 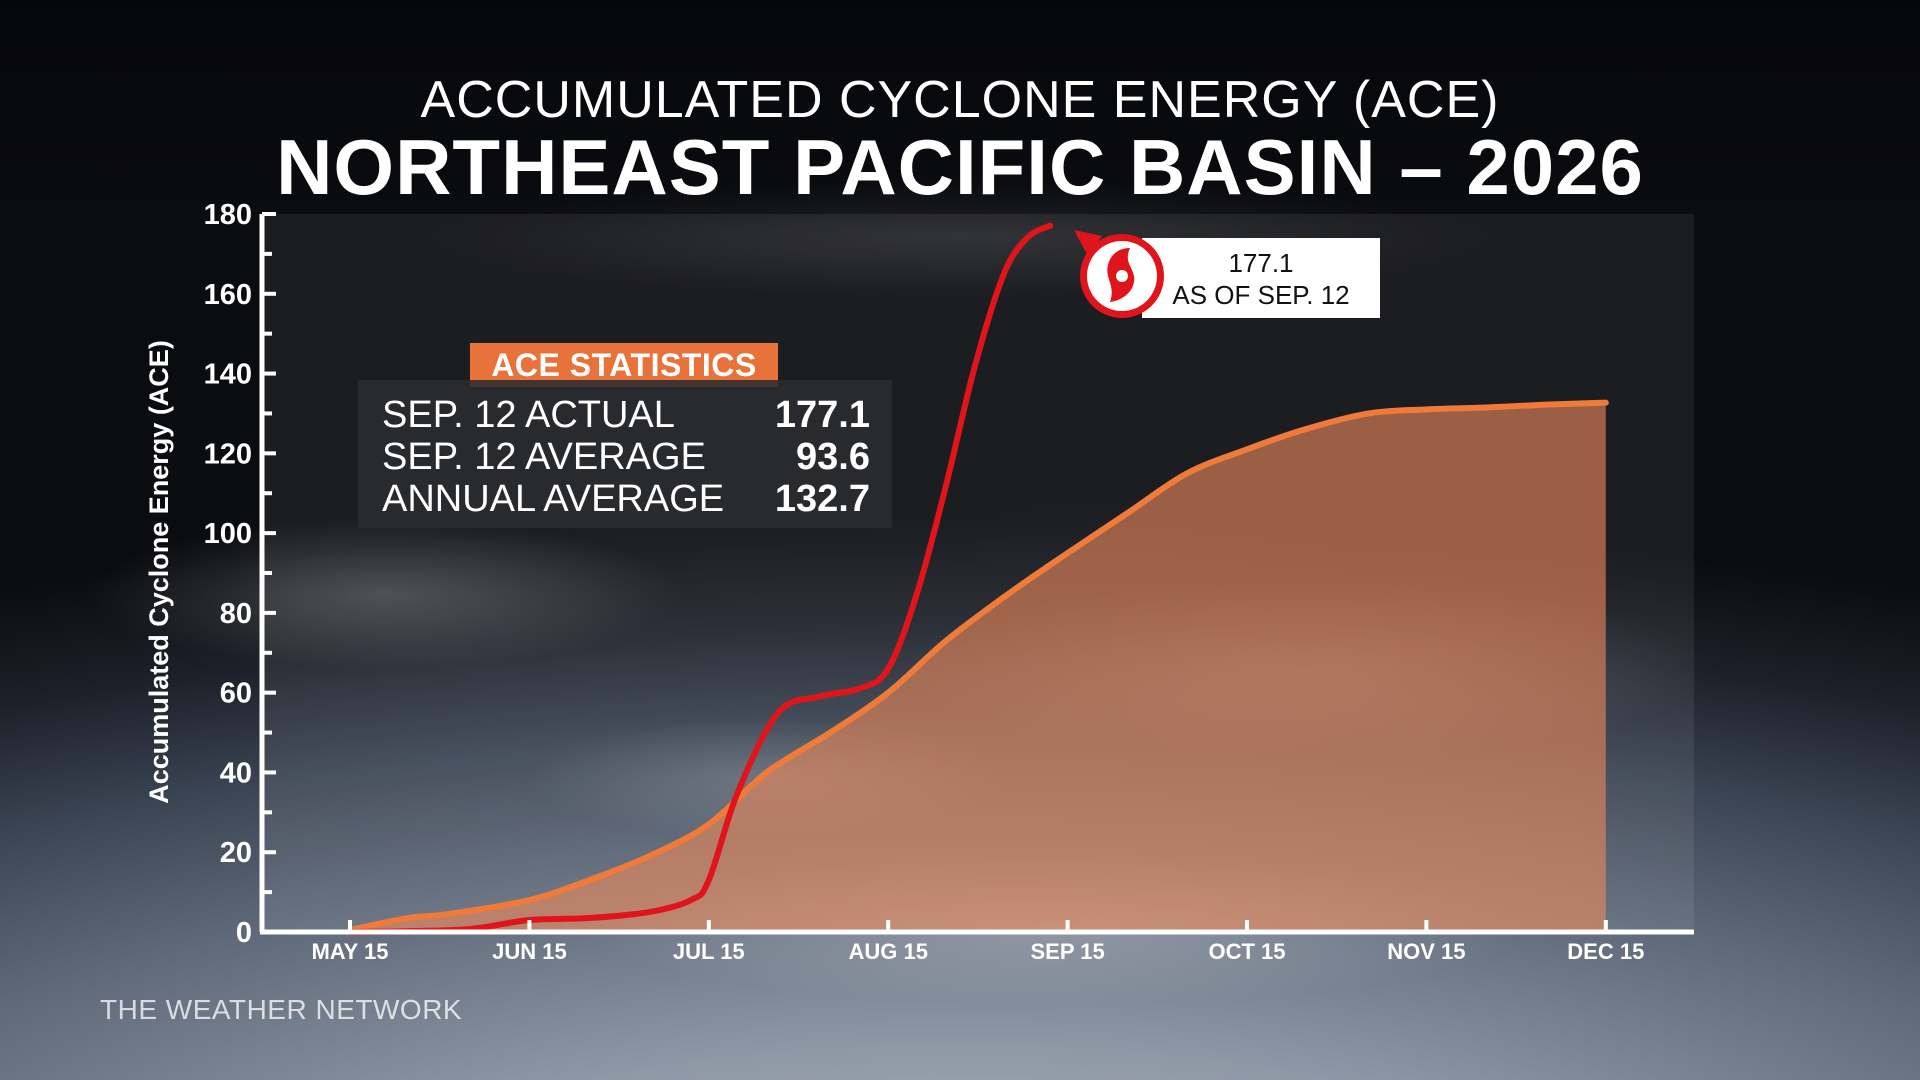 I want to click on y-tick-label: 160, so click(x=228, y=295).